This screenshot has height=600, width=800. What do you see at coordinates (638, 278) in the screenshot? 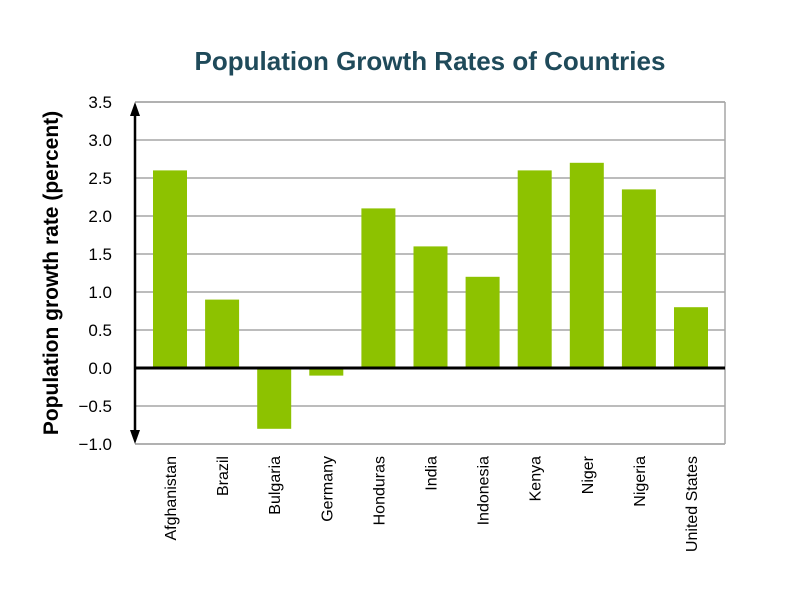
I see `bar-nigeria` at bounding box center [638, 278].